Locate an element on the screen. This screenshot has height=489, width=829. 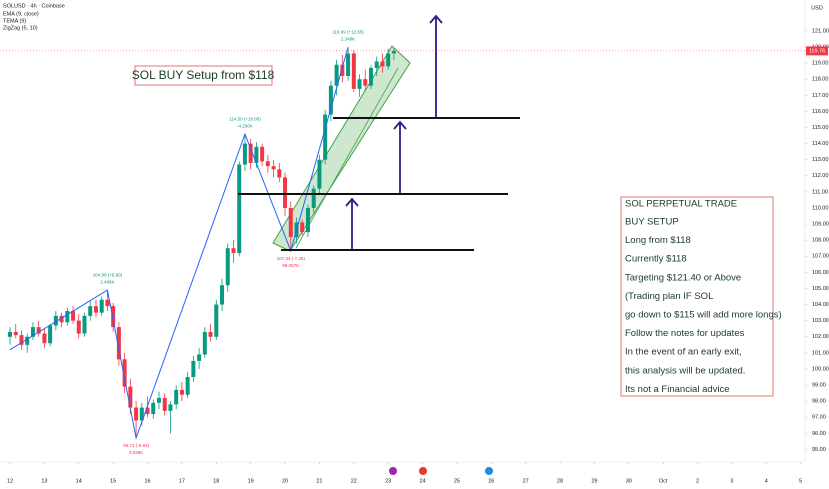
channel-midline is located at coordinates (347, 158).